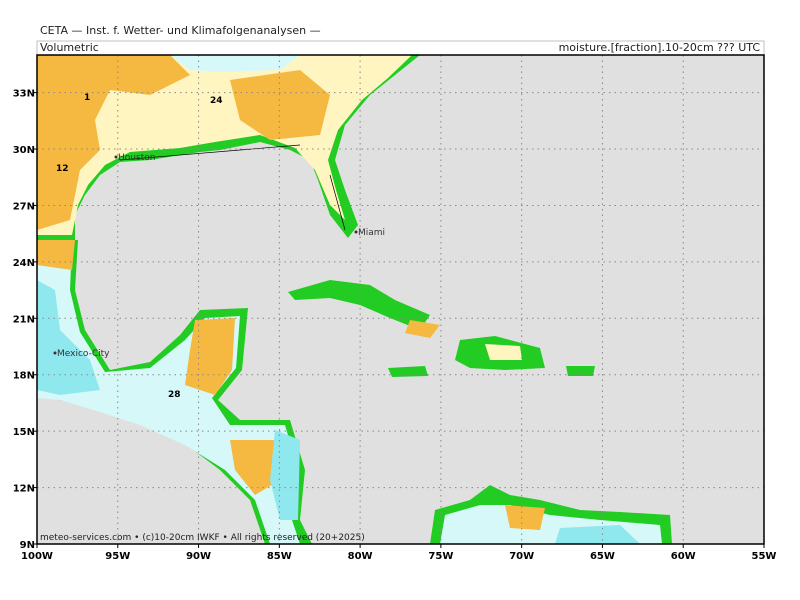 This screenshot has width=800, height=600. I want to click on moisture-light, so click(503, 352).